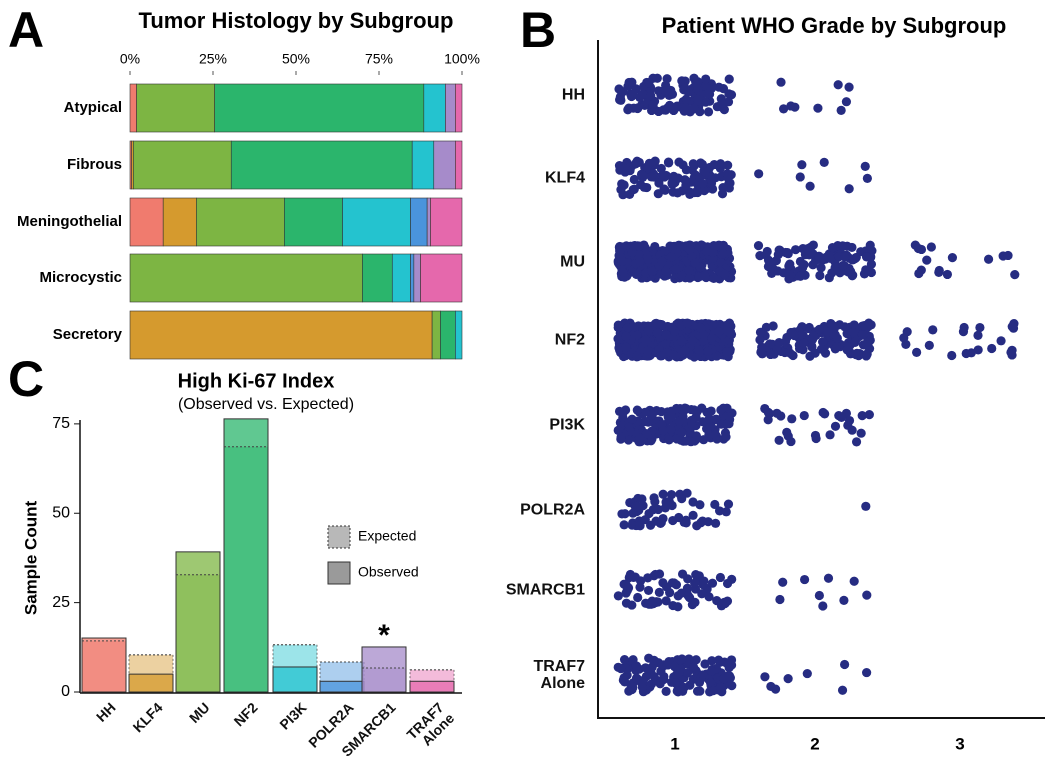 The image size is (1045, 779). I want to click on annotation: *, so click(384, 635).